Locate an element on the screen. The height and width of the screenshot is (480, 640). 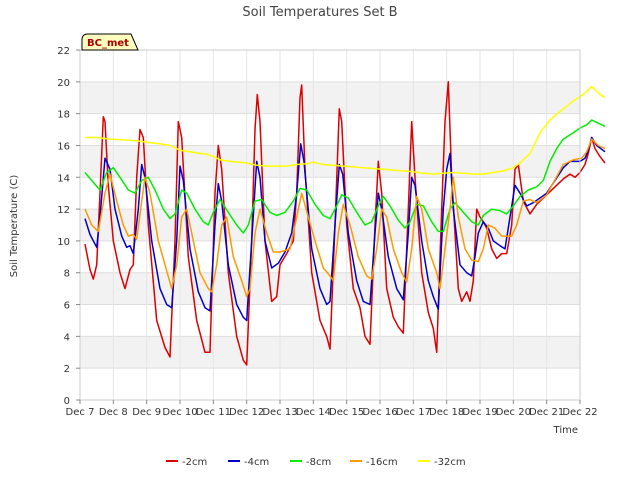
y-tick-label: 14 is located at coordinates (63, 178).